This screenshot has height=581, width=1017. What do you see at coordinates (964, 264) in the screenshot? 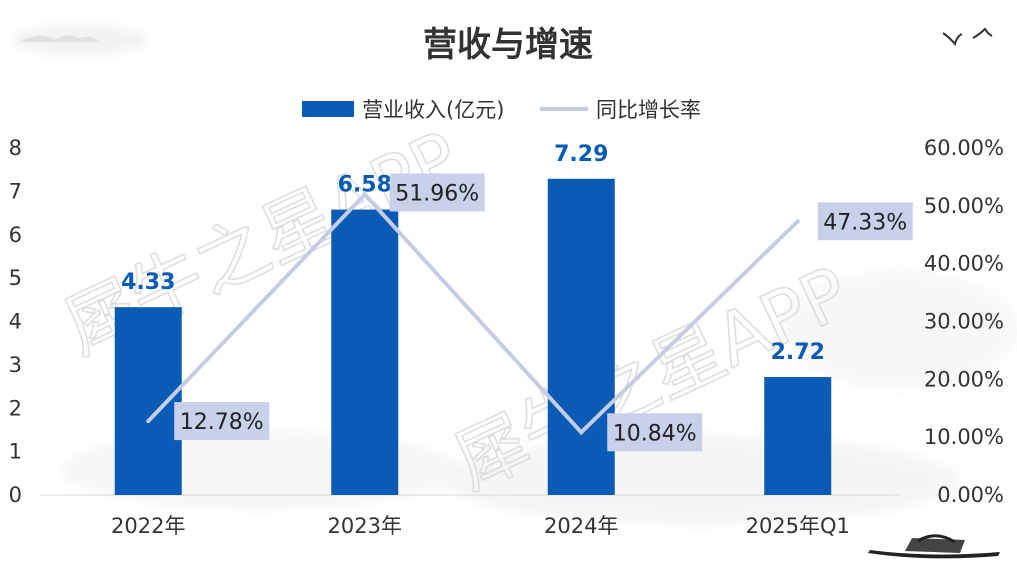
I see `y-tick-label-right: 40.00%` at bounding box center [964, 264].